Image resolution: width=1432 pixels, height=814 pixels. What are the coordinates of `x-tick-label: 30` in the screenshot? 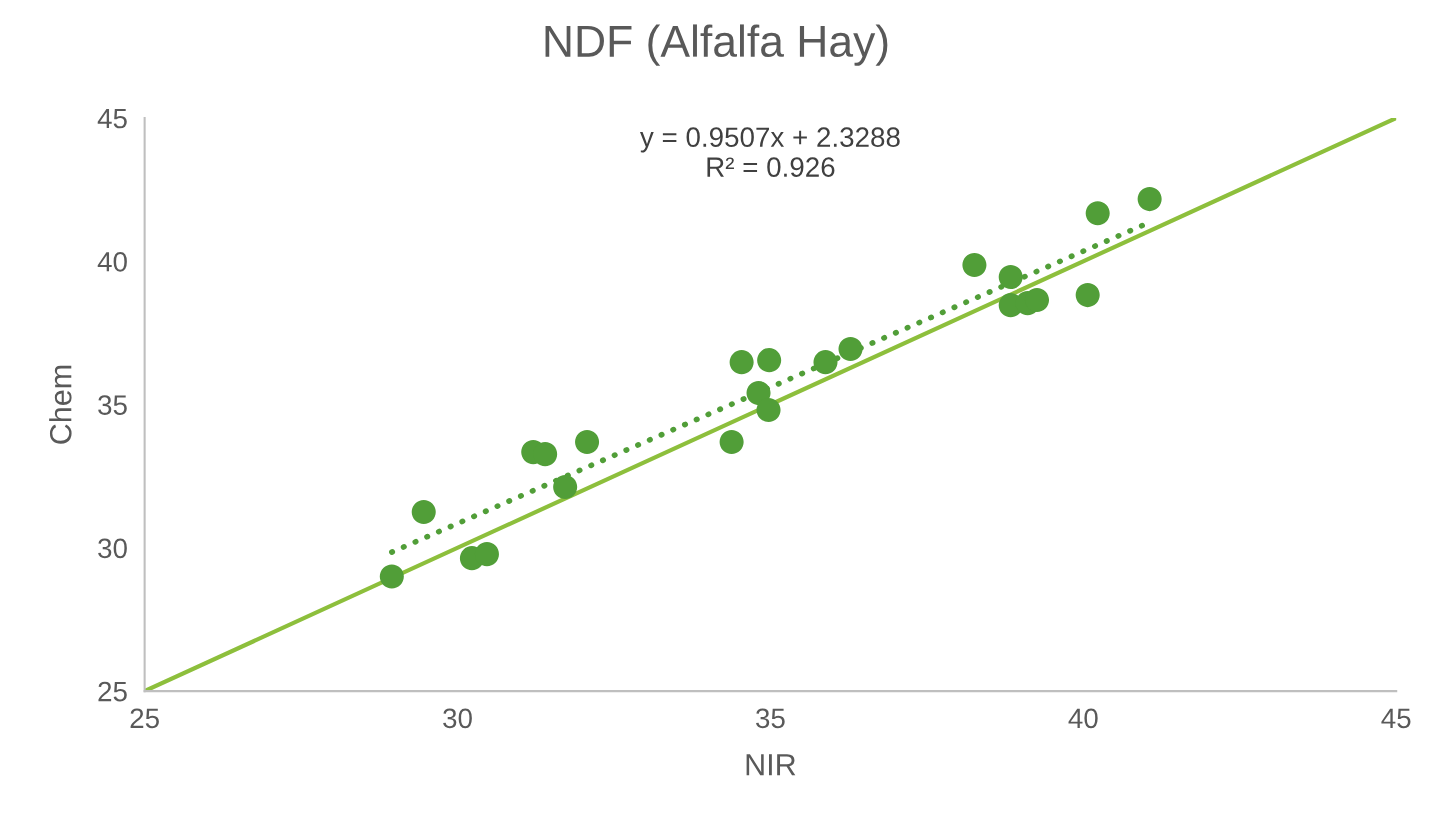 It's located at (457, 718).